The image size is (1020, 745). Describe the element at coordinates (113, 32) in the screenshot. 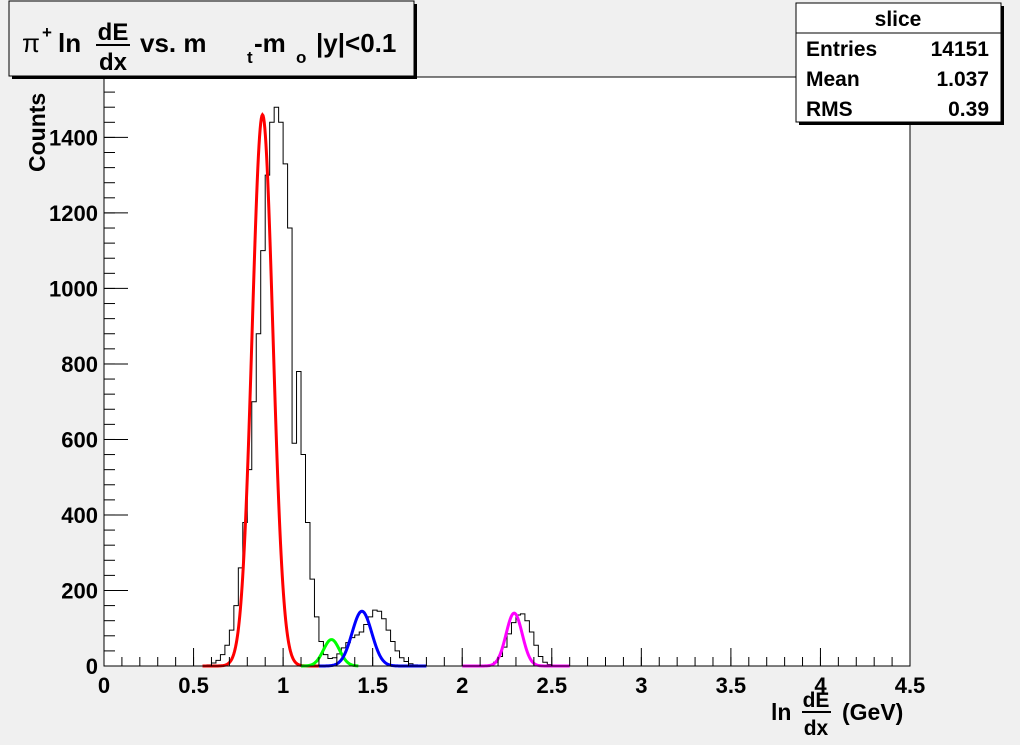

I see `title-fraction-numerator: dE` at that location.